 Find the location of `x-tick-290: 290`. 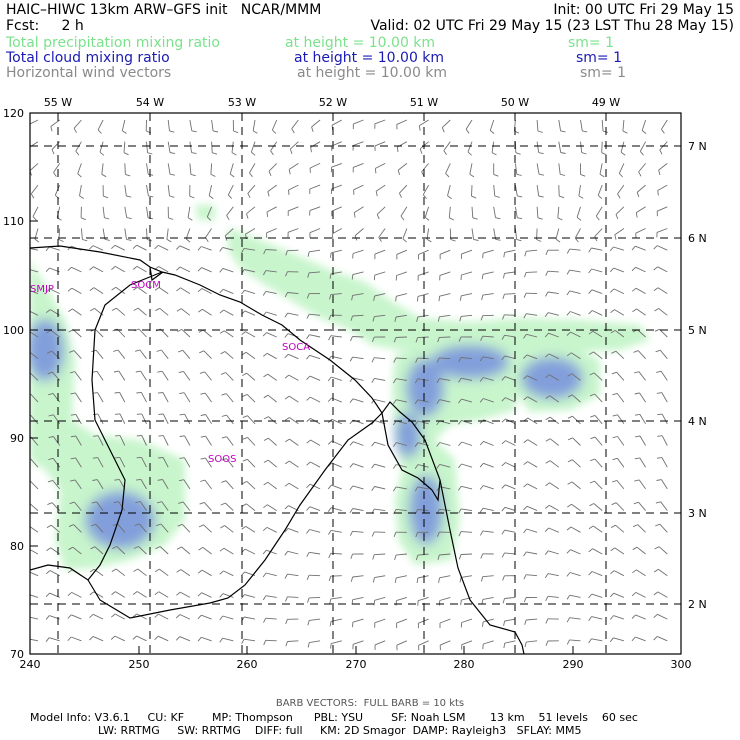

x-tick-290: 290 is located at coordinates (573, 664).